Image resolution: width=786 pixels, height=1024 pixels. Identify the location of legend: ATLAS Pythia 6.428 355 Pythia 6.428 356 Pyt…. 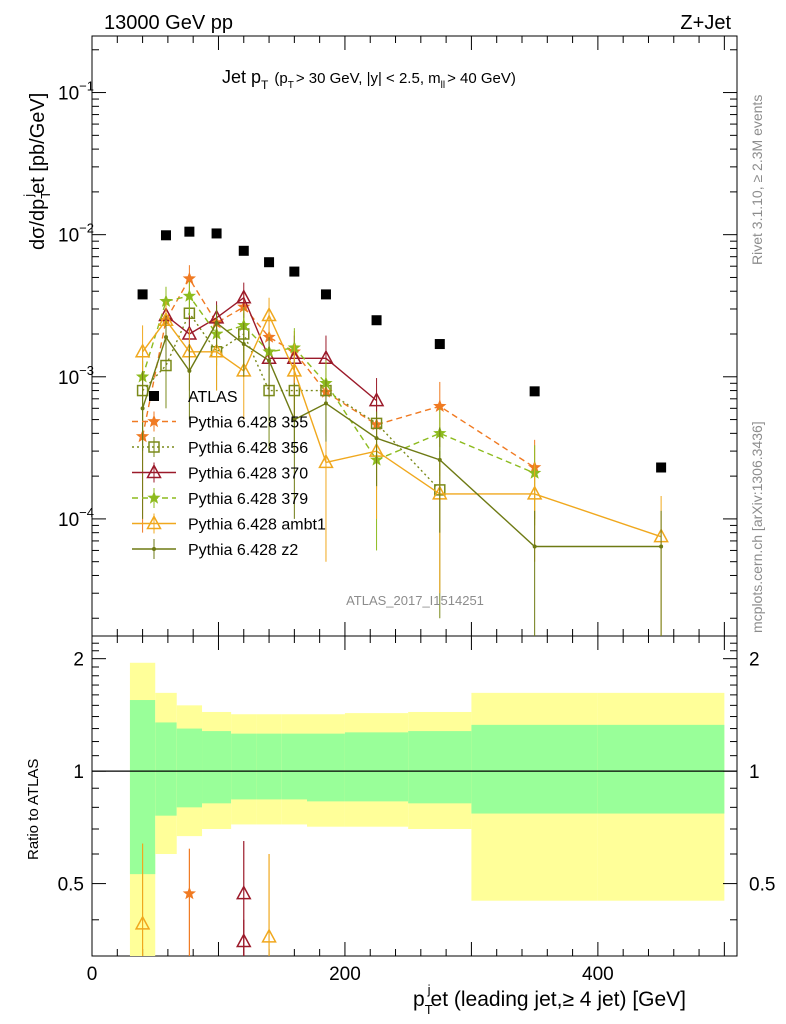
(229, 474).